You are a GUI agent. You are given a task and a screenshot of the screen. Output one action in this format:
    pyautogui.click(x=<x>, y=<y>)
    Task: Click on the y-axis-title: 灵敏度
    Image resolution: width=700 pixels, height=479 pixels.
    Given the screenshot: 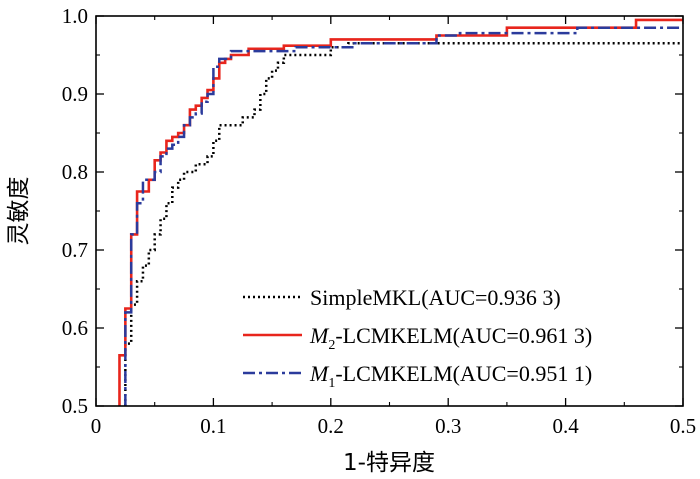 What is the action you would take?
    pyautogui.click(x=19, y=211)
    